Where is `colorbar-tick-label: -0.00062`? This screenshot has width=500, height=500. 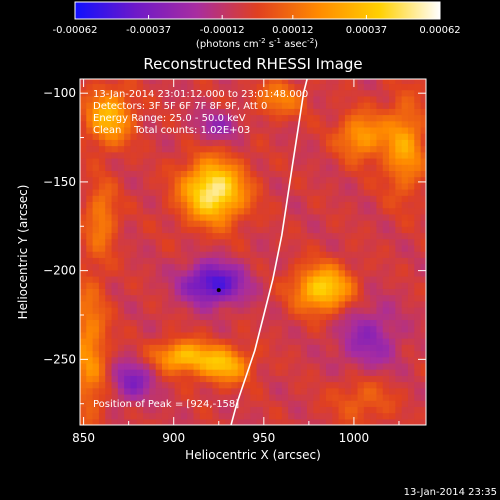
colorbar-tick-label: -0.00062 is located at coordinates (75, 30).